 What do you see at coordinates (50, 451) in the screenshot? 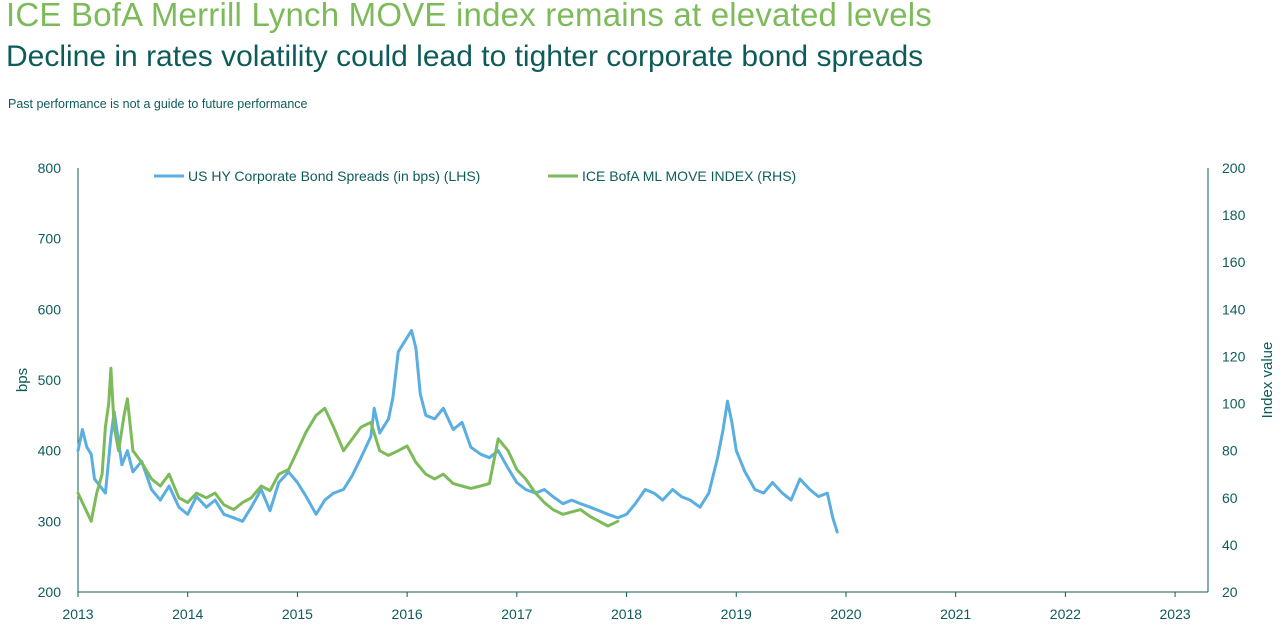
I see `y-left-tick-label: 400` at bounding box center [50, 451].